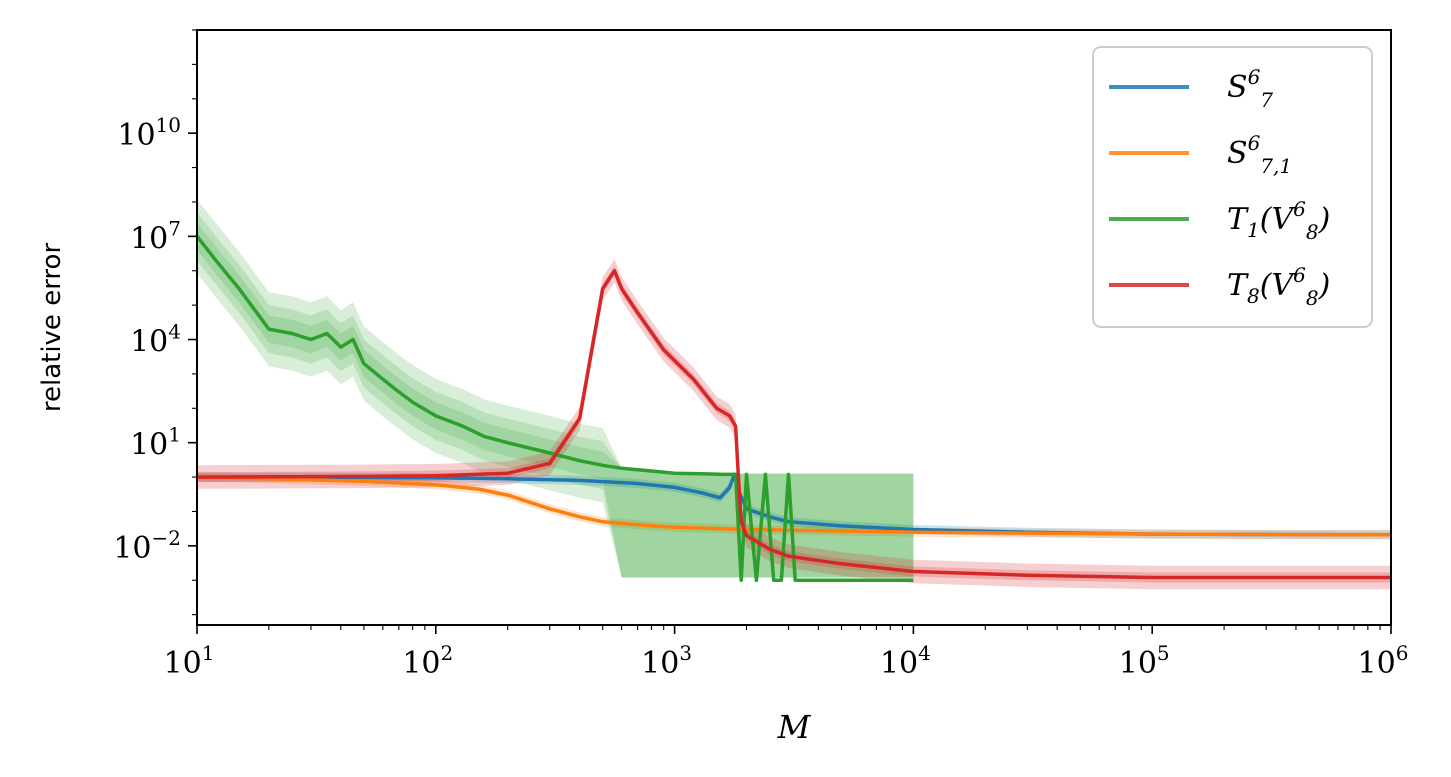  What do you see at coordinates (794, 727) in the screenshot?
I see `x-axis-label: M` at bounding box center [794, 727].